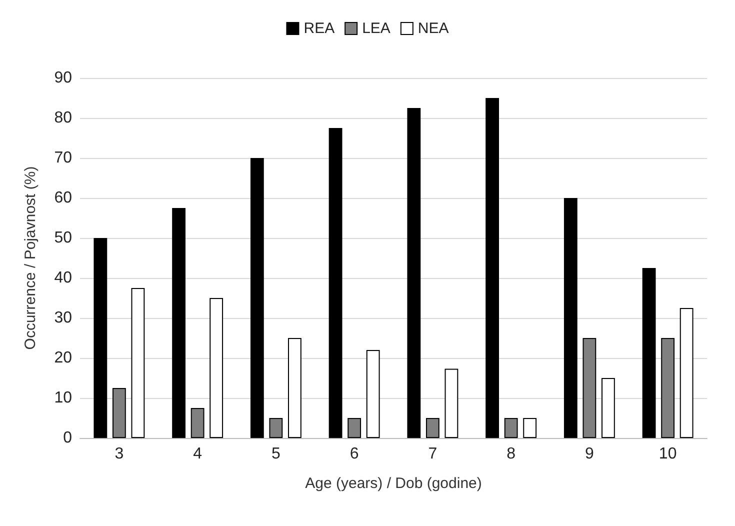 This screenshot has height=526, width=735. What do you see at coordinates (63, 238) in the screenshot?
I see `y-tick-label: 50` at bounding box center [63, 238].